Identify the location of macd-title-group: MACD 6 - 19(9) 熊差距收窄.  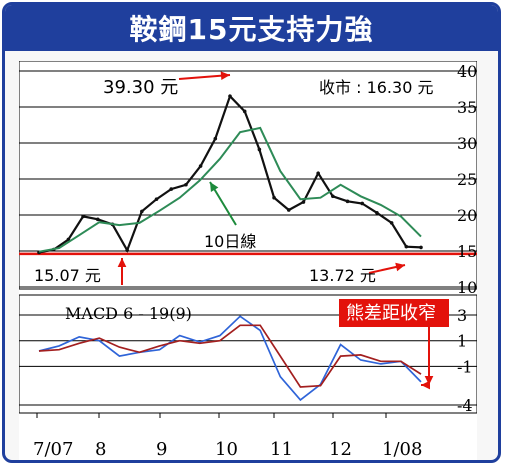
(257, 313).